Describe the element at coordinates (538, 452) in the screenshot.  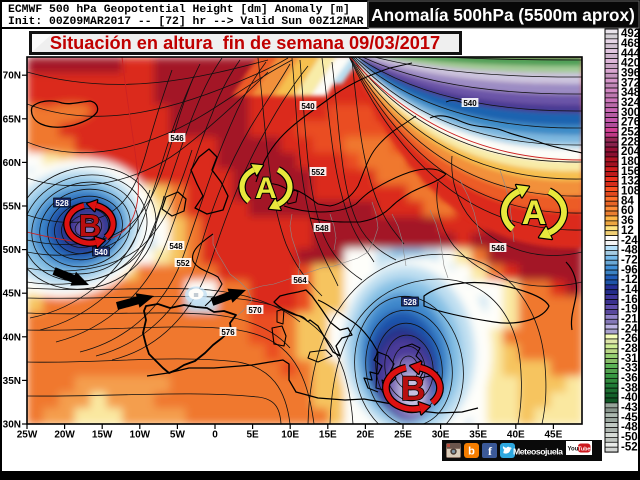
I see `svg-text: Meteosojuela` at that location.